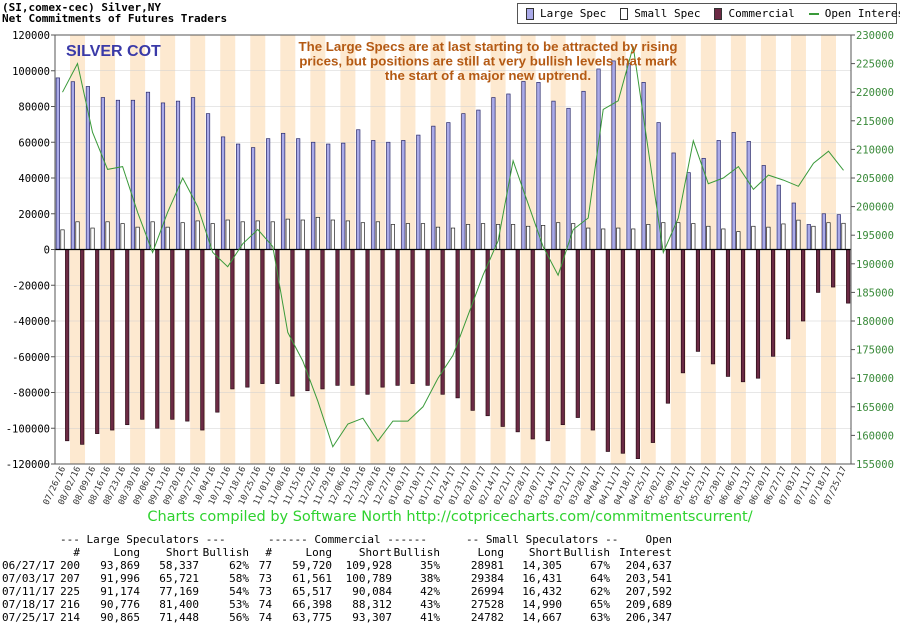 Image resolution: width=900 pixels, height=625 pixels. I want to click on cell-c-short: 109,928, so click(368, 565).